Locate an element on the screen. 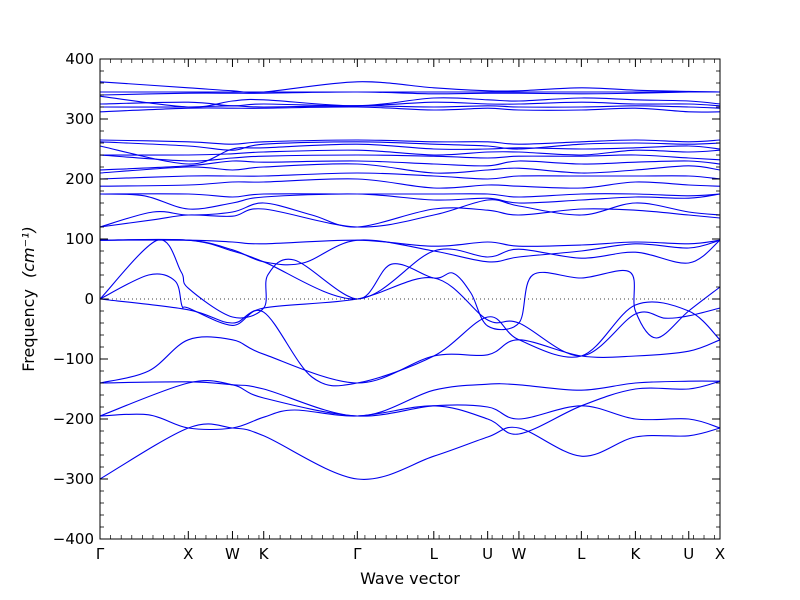 The image size is (800, 600). x-axis-label: Wave vector is located at coordinates (410, 578).